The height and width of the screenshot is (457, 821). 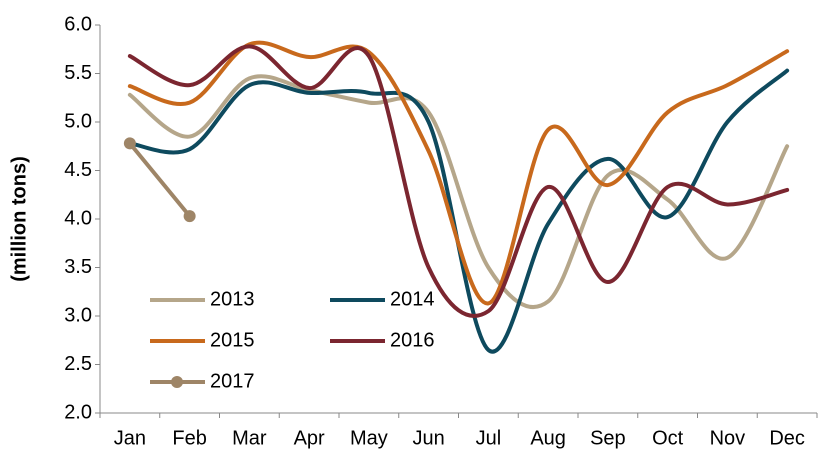 What do you see at coordinates (159, 180) in the screenshot?
I see `series-line` at bounding box center [159, 180].